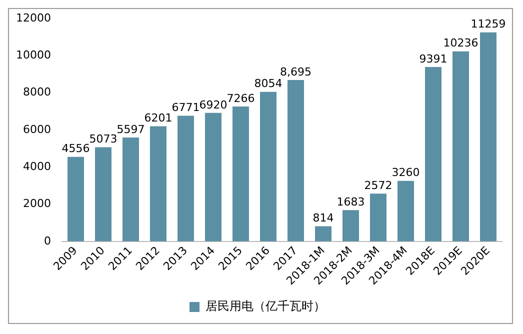  What do you see at coordinates (433, 59) in the screenshot?
I see `data-label: 9391` at bounding box center [433, 59].